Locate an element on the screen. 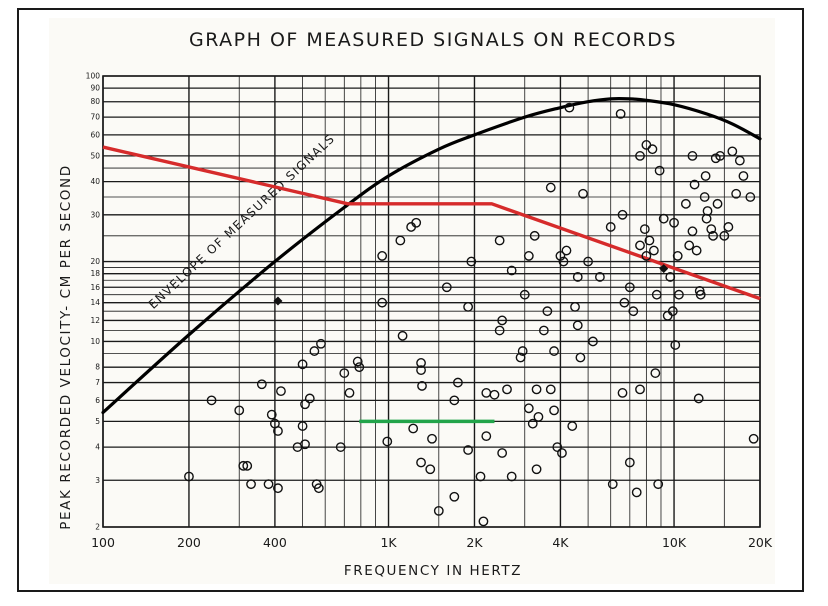 The width and height of the screenshot is (828, 606). x-tick-label: 200 is located at coordinates (189, 542).